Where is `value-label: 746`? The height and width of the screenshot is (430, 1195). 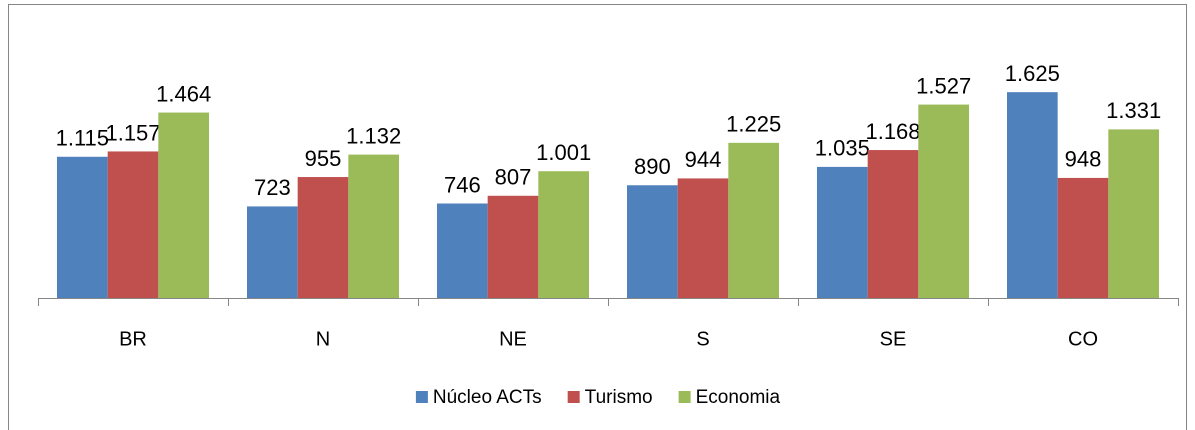
value-label: 746 is located at coordinates (462, 184).